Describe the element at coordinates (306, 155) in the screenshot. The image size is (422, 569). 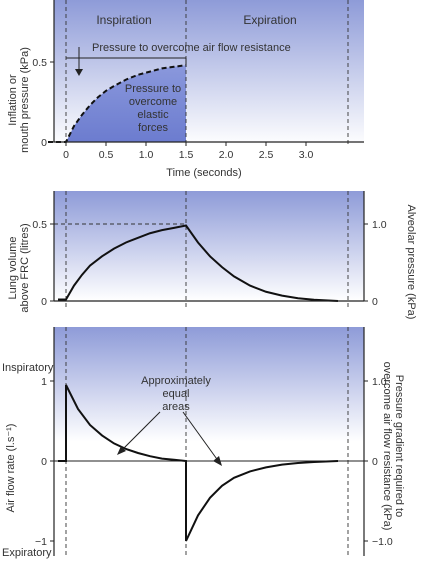
I see `x-tick-label: 3.0` at that location.